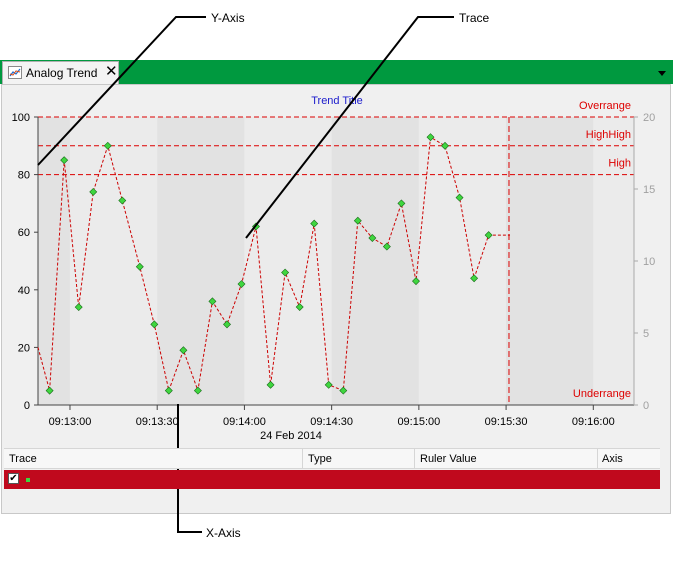 The width and height of the screenshot is (673, 575). Describe the element at coordinates (649, 262) in the screenshot. I see `y2-tick-label: 10` at that location.